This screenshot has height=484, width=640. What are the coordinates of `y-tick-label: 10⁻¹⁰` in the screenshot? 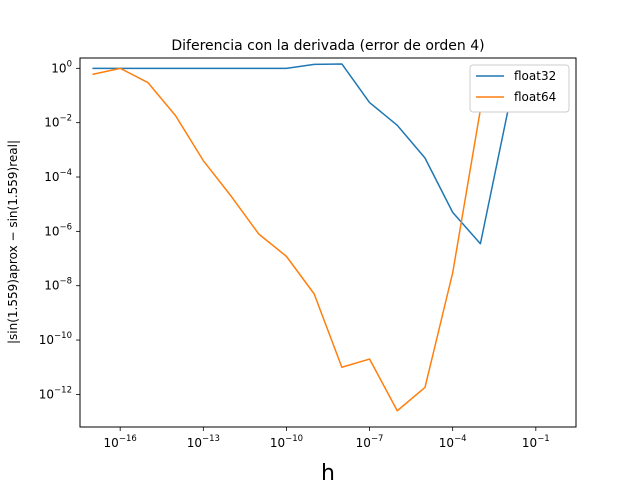 It's located at (55, 339).